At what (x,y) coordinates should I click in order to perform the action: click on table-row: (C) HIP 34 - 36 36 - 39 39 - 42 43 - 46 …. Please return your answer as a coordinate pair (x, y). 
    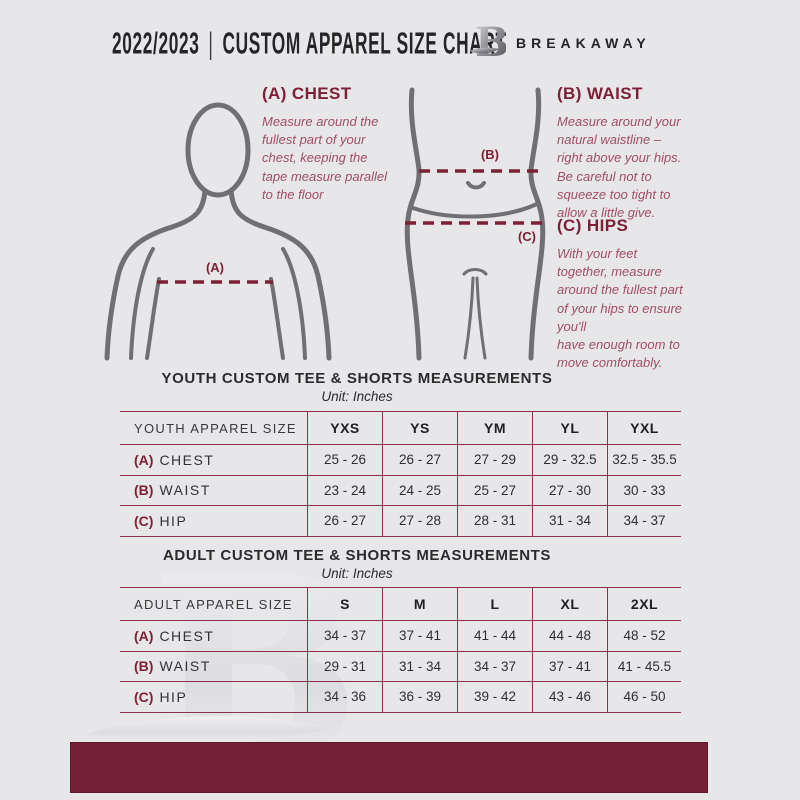
    Looking at the image, I should click on (400, 696).